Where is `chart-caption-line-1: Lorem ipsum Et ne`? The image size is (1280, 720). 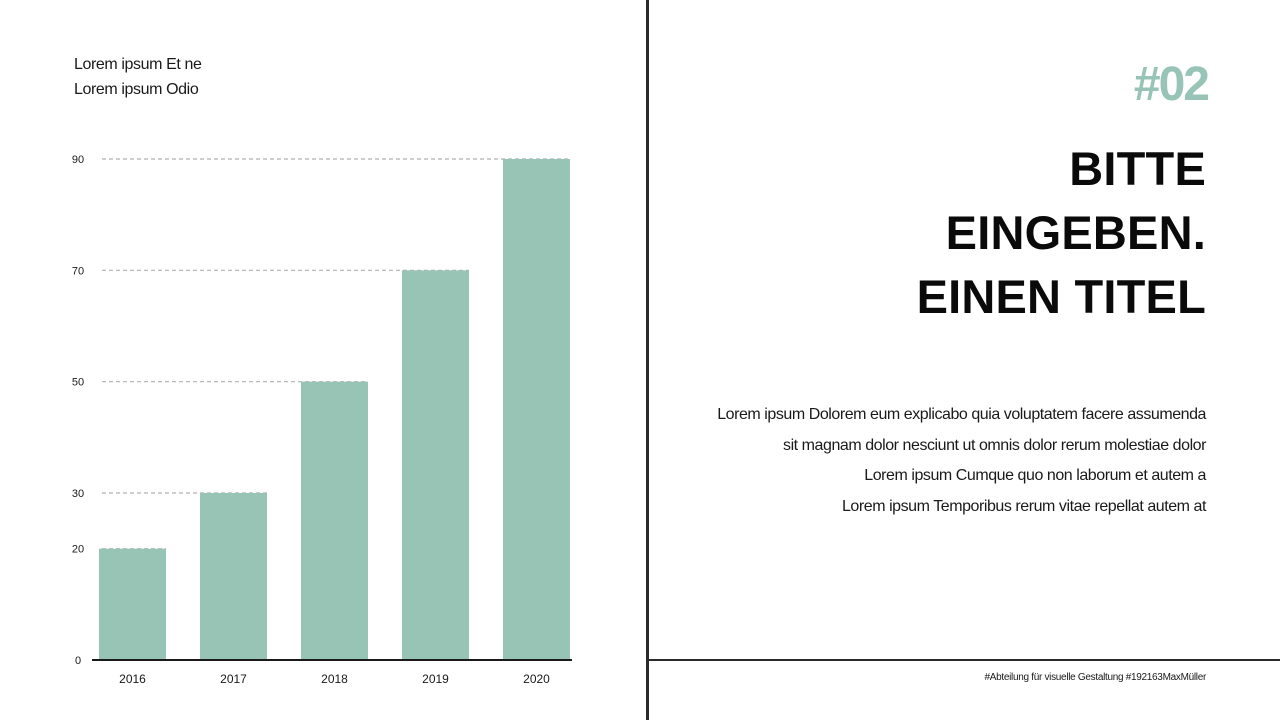
chart-caption-line-1: Lorem ipsum Et ne is located at coordinates (138, 64).